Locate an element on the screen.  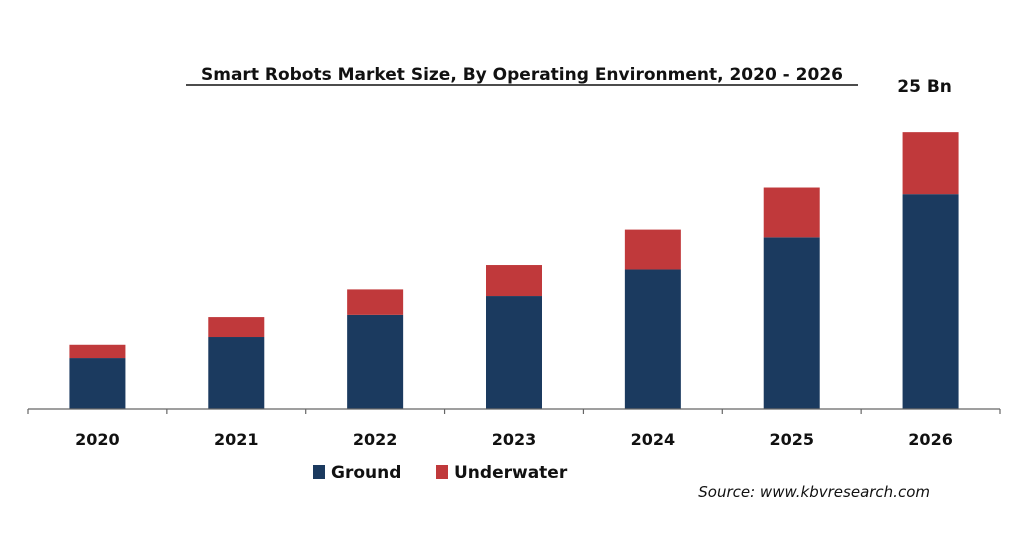
bar-underwater-2026 is located at coordinates (930, 163).